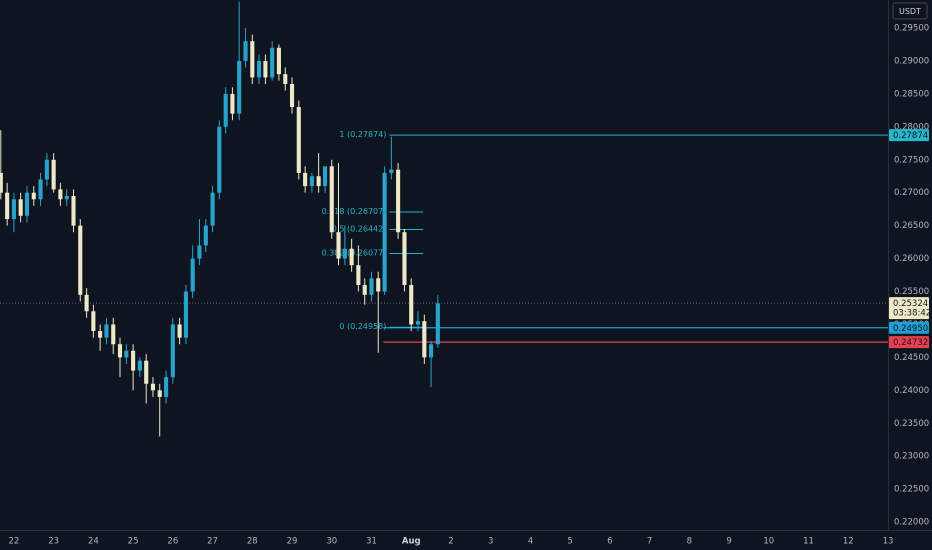 The height and width of the screenshot is (550, 932). Describe the element at coordinates (912, 314) in the screenshot. I see `countdown: 03:38:42` at that location.